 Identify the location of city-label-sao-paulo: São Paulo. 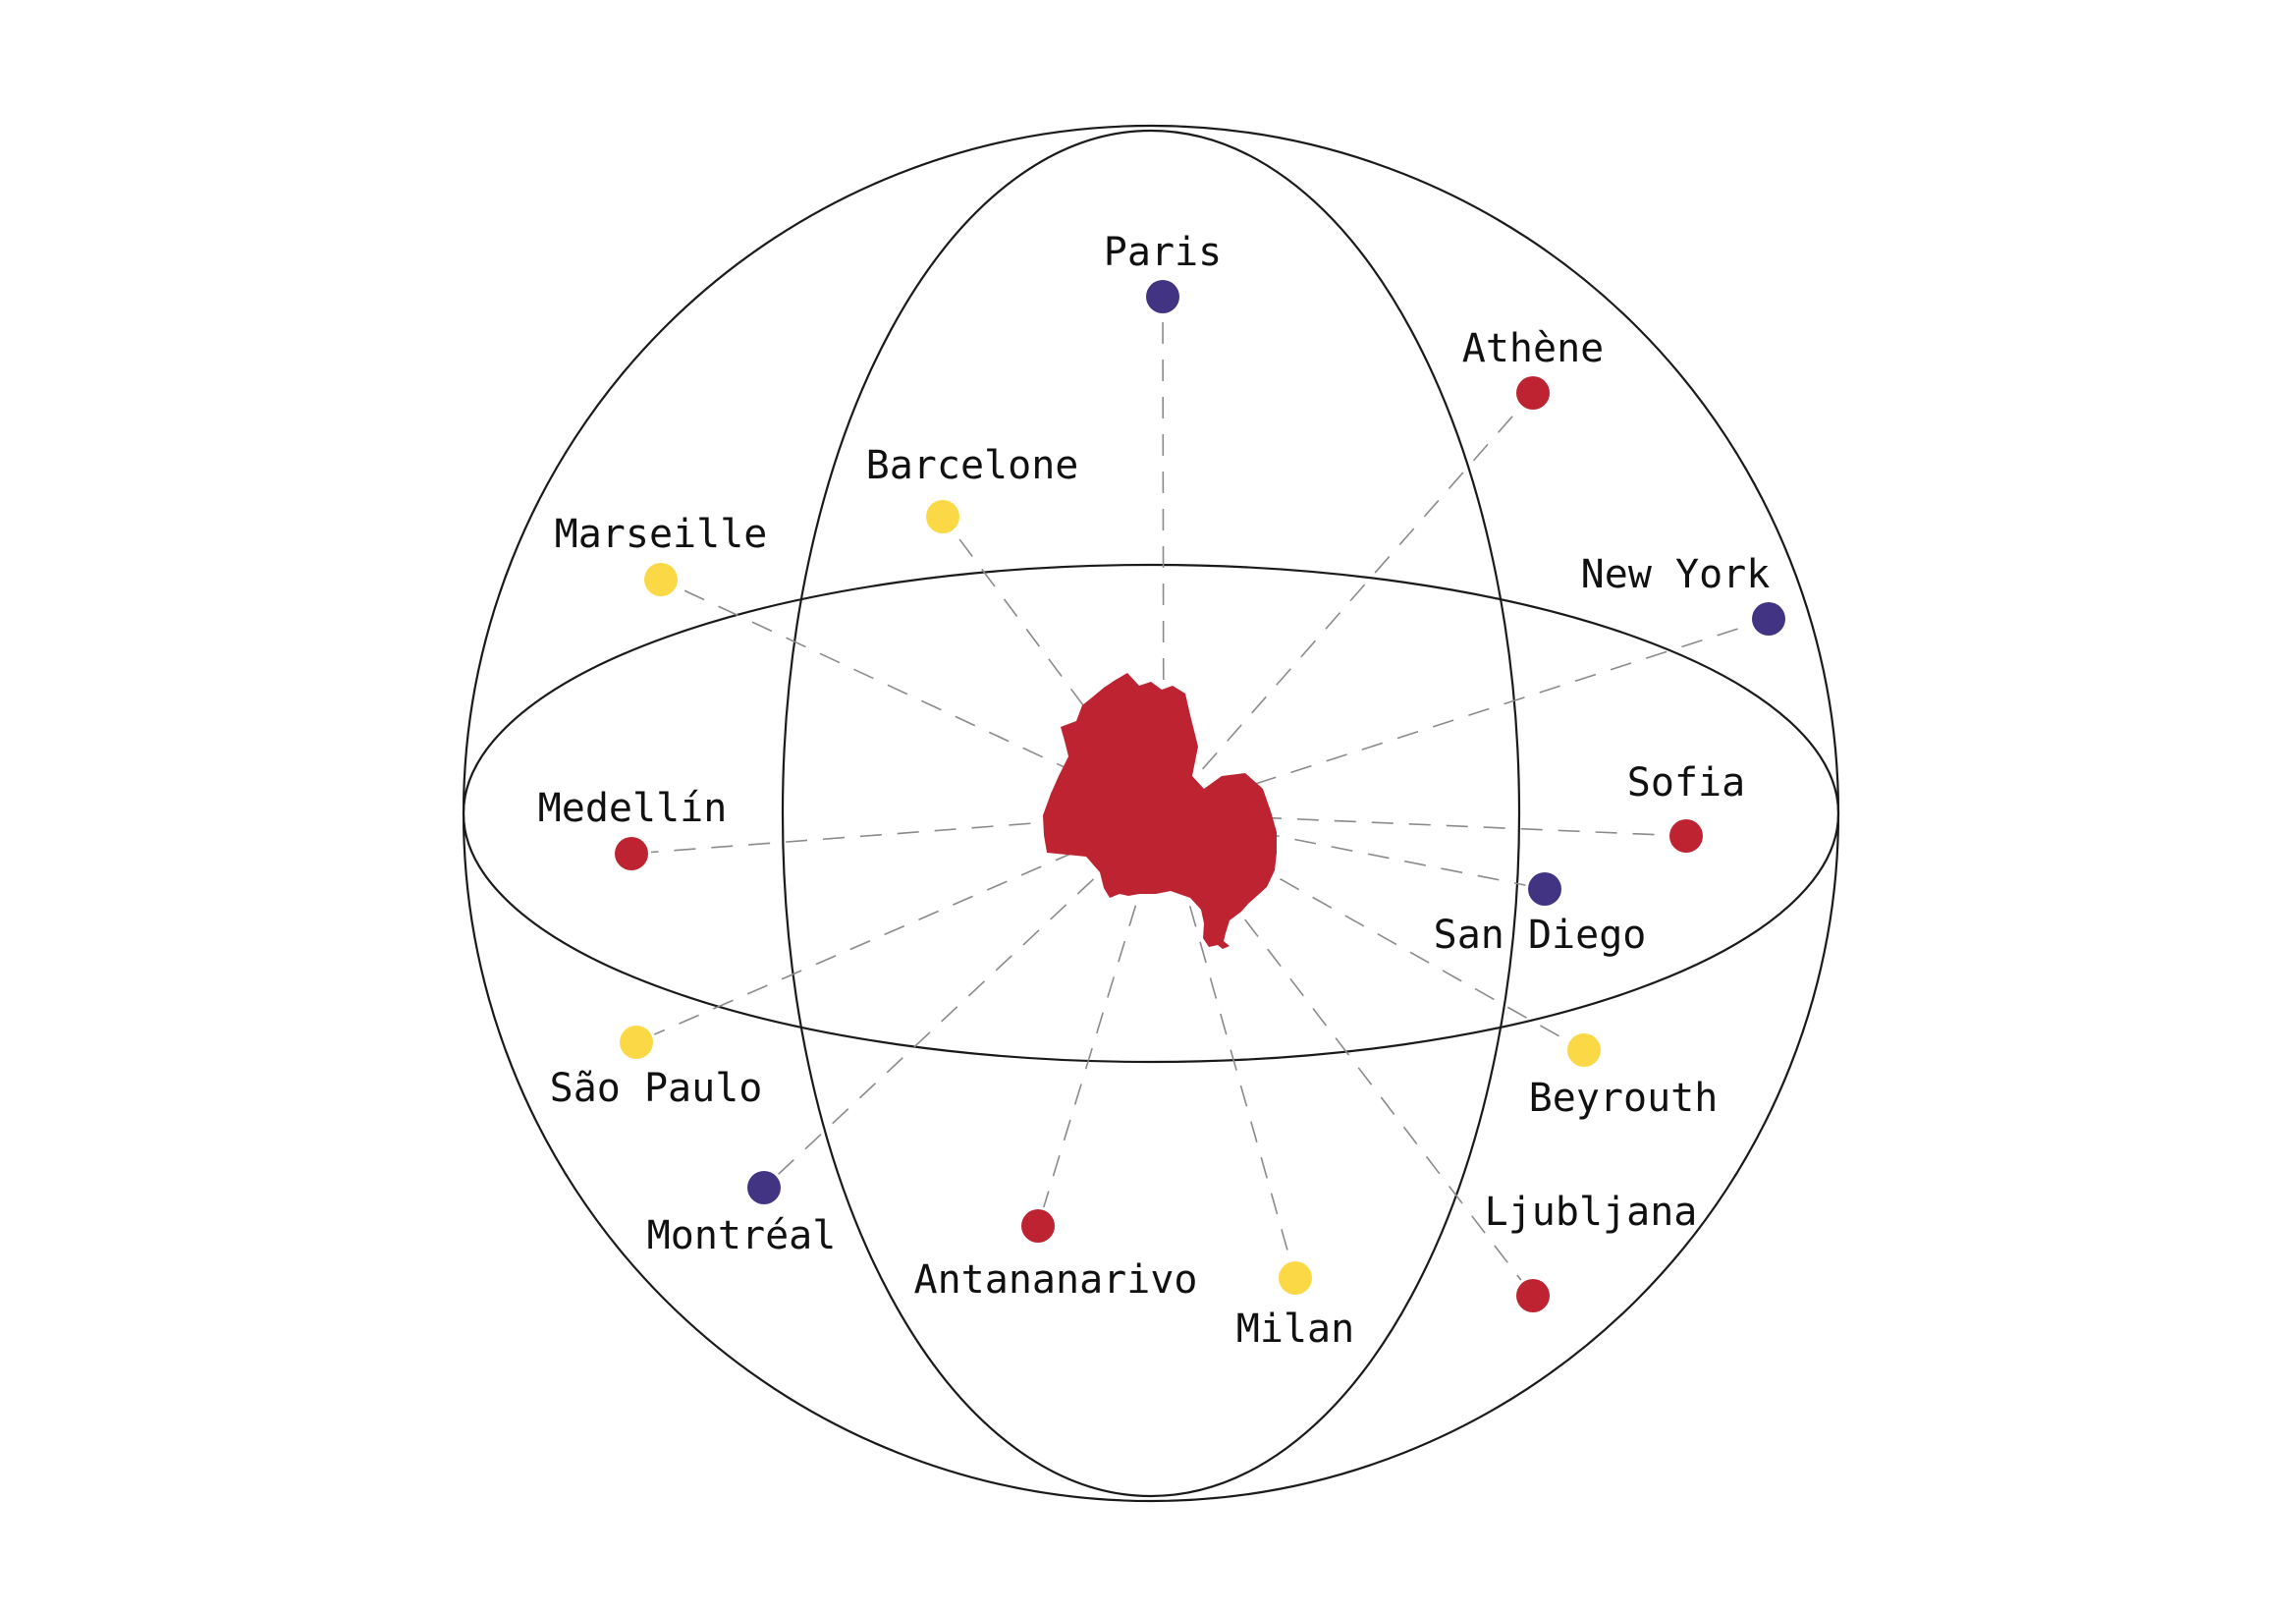
(656, 1088).